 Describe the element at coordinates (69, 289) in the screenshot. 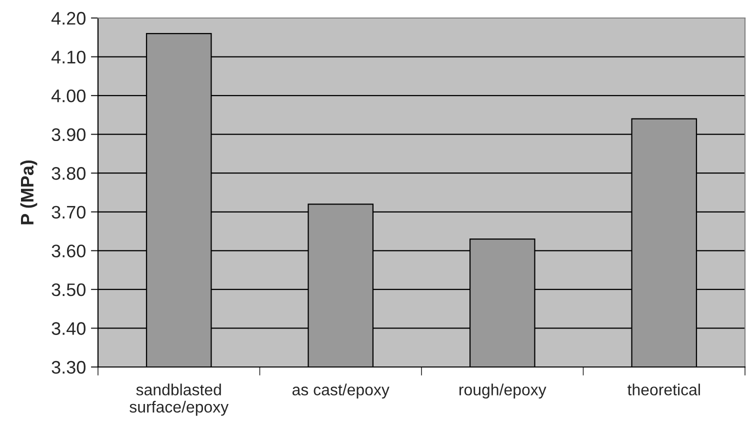

I see `y-tick-label: 3.50` at that location.